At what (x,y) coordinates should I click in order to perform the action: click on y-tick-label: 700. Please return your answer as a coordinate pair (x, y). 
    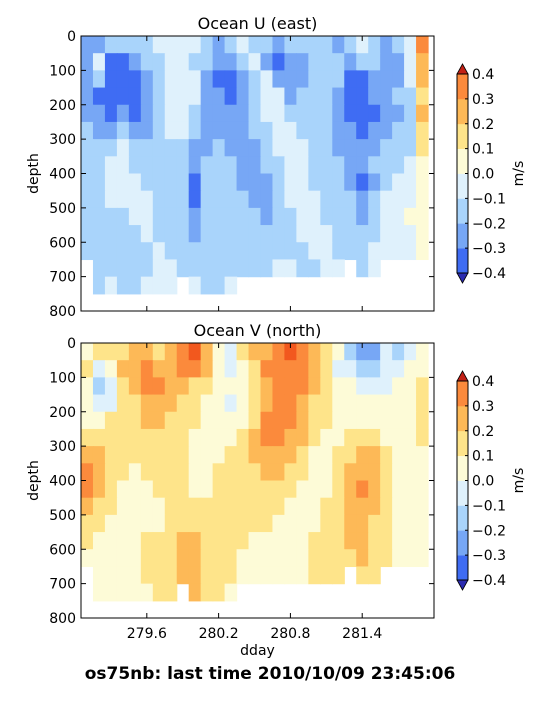
    Looking at the image, I should click on (62, 585).